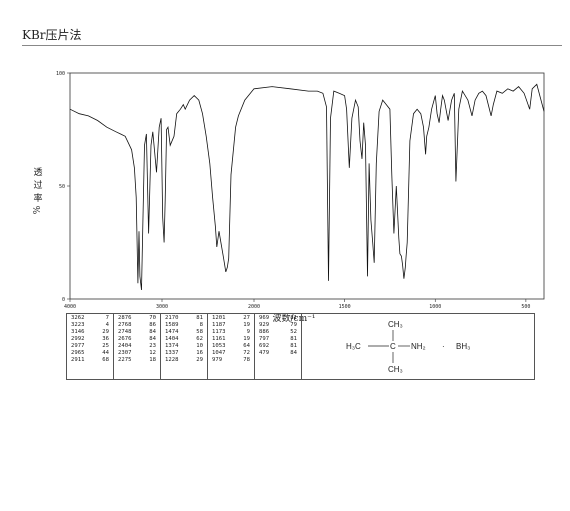  I want to click on y-tick-label: 50, so click(62, 187).